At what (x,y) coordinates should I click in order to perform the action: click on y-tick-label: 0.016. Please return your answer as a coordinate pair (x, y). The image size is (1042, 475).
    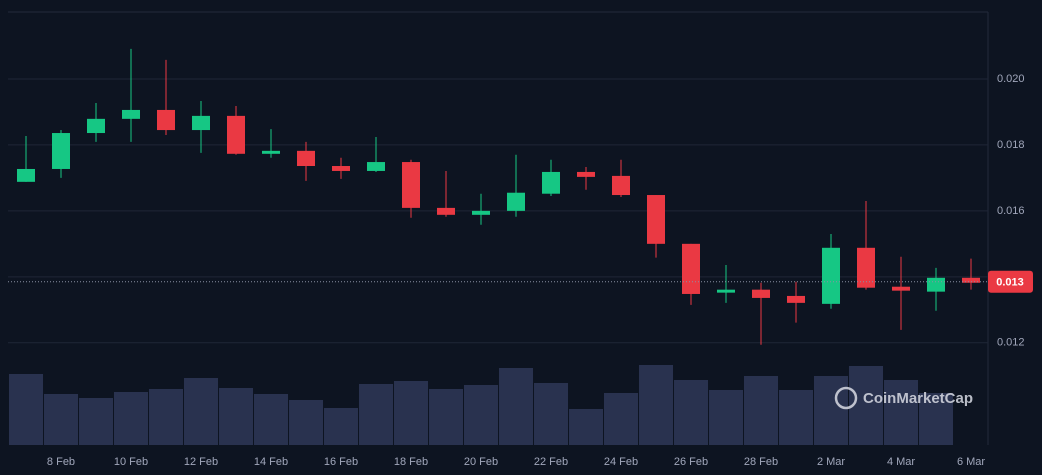
    Looking at the image, I should click on (1011, 211).